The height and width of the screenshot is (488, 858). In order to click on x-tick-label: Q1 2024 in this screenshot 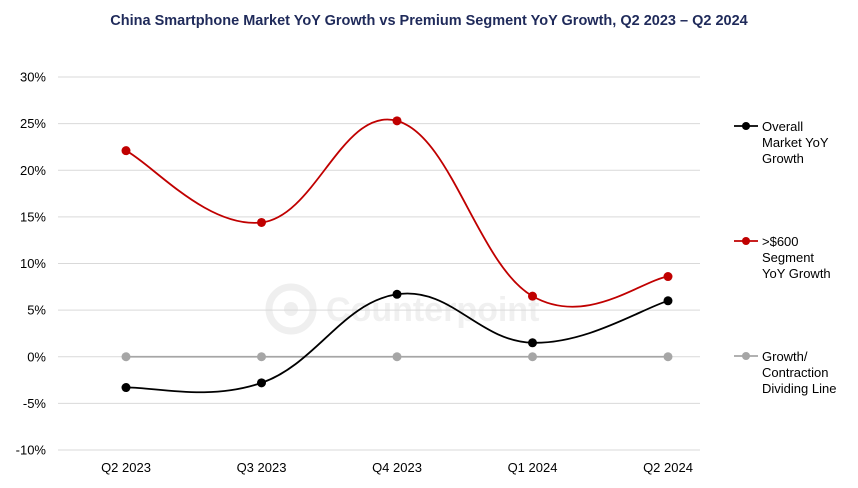, I will do `click(533, 467)`.